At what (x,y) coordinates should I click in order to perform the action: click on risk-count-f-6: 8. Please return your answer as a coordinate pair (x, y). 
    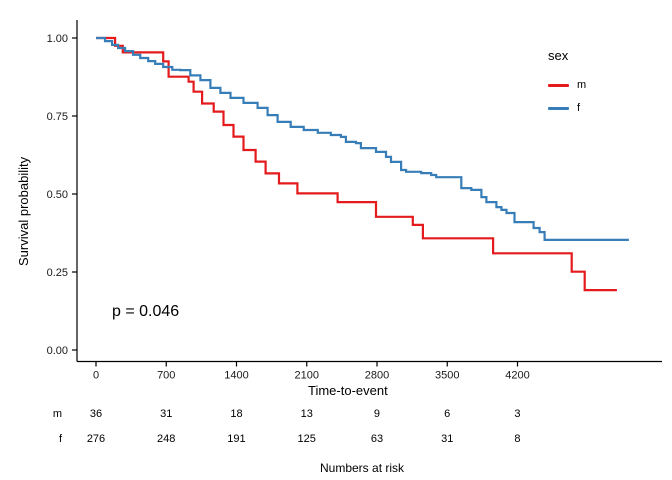
    Looking at the image, I should click on (517, 439).